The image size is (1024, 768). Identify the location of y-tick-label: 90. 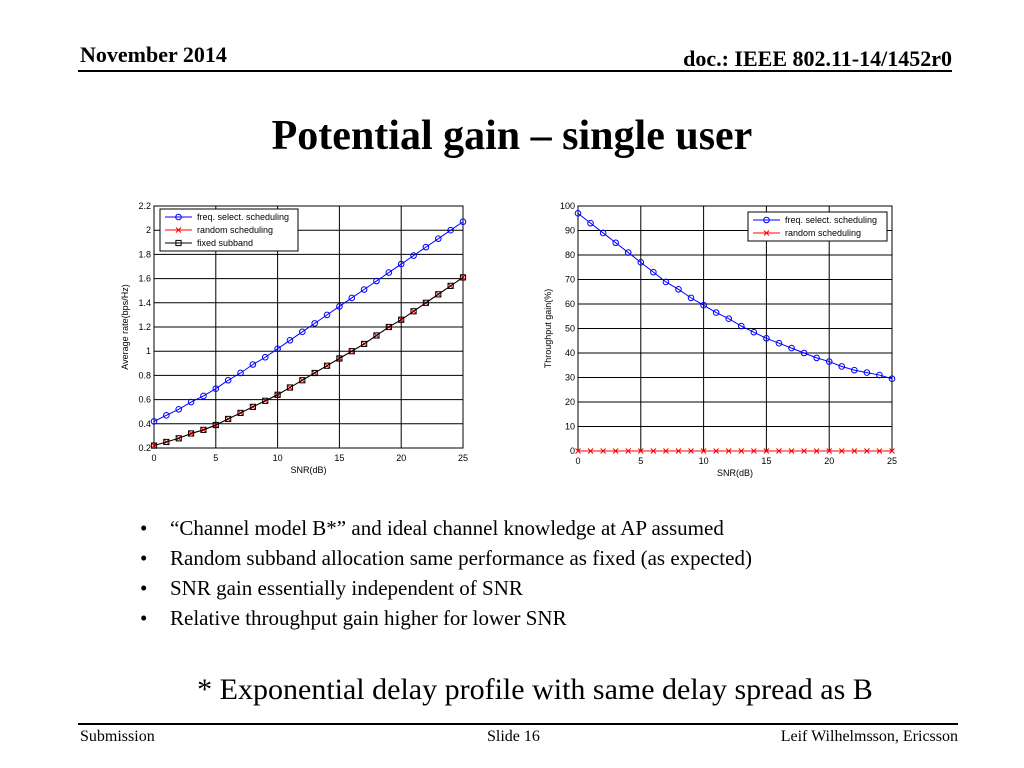
(570, 231).